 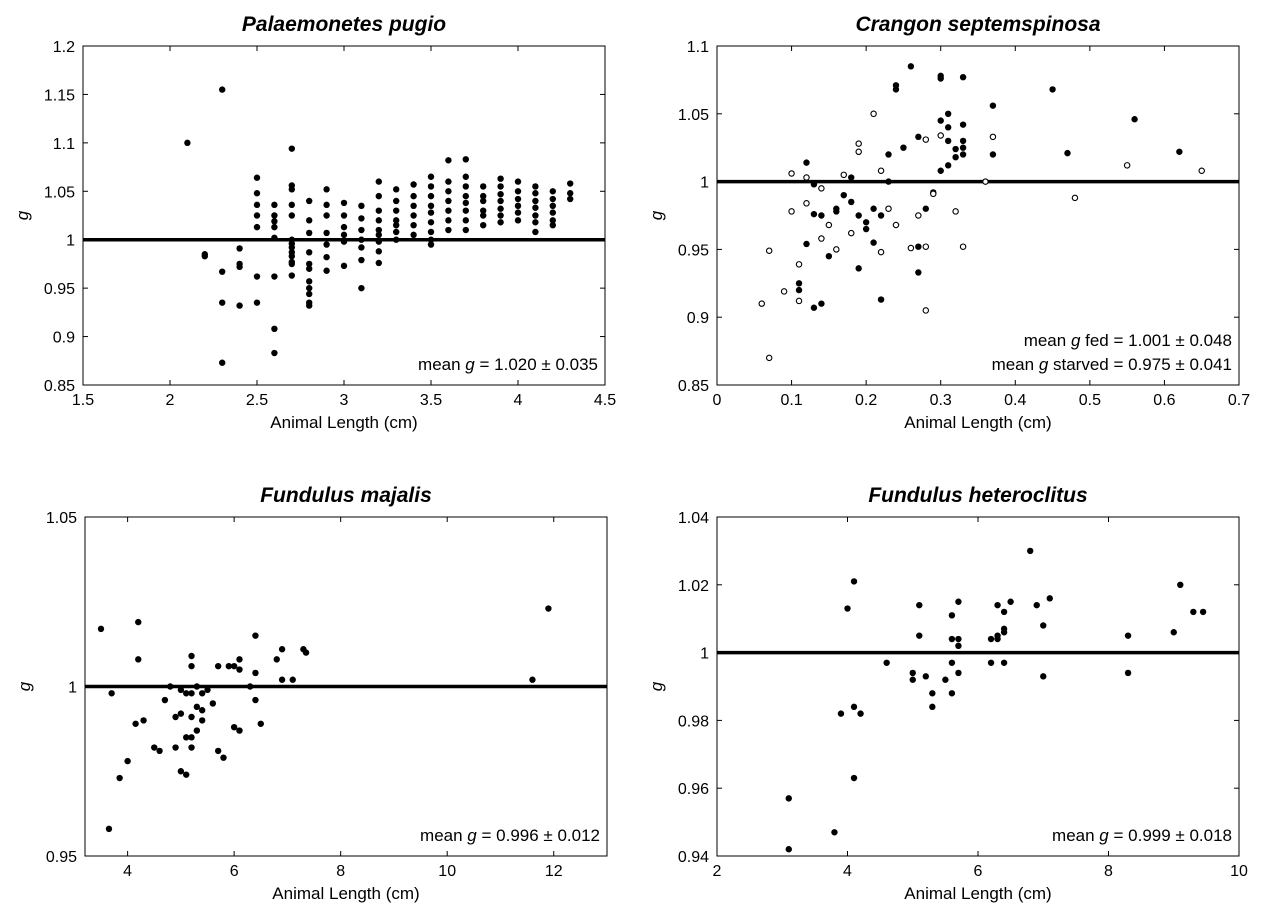 I want to click on series-filled, so click(x=989, y=187).